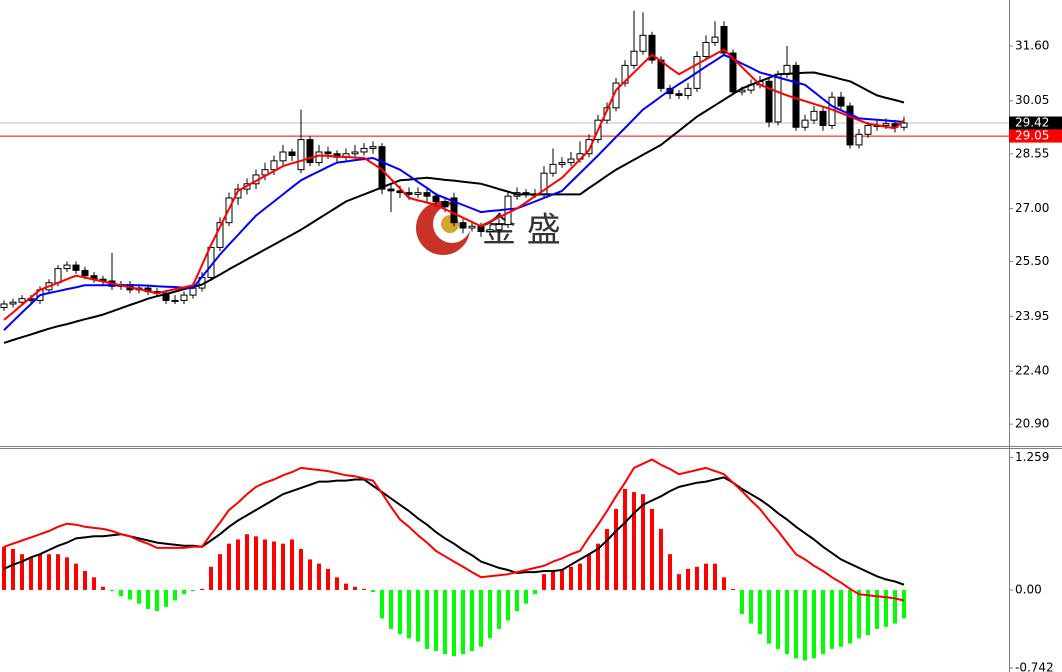  What do you see at coordinates (1035, 136) in the screenshot?
I see `price-label-box` at bounding box center [1035, 136].